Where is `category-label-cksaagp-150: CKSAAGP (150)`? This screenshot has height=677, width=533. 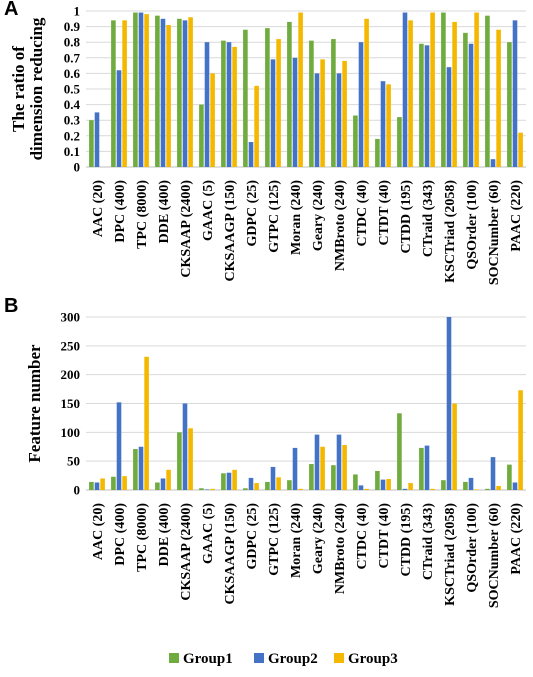
category-label-cksaagp-150: CKSAAGP (150) is located at coordinates (230, 554).